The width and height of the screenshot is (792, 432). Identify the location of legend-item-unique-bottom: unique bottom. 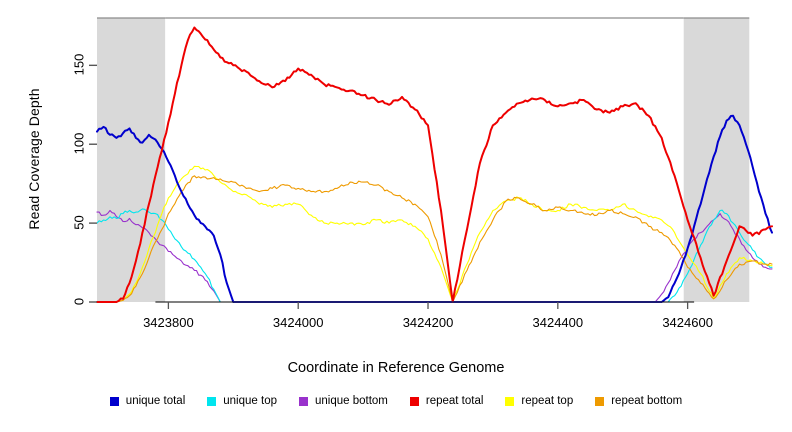
(343, 401).